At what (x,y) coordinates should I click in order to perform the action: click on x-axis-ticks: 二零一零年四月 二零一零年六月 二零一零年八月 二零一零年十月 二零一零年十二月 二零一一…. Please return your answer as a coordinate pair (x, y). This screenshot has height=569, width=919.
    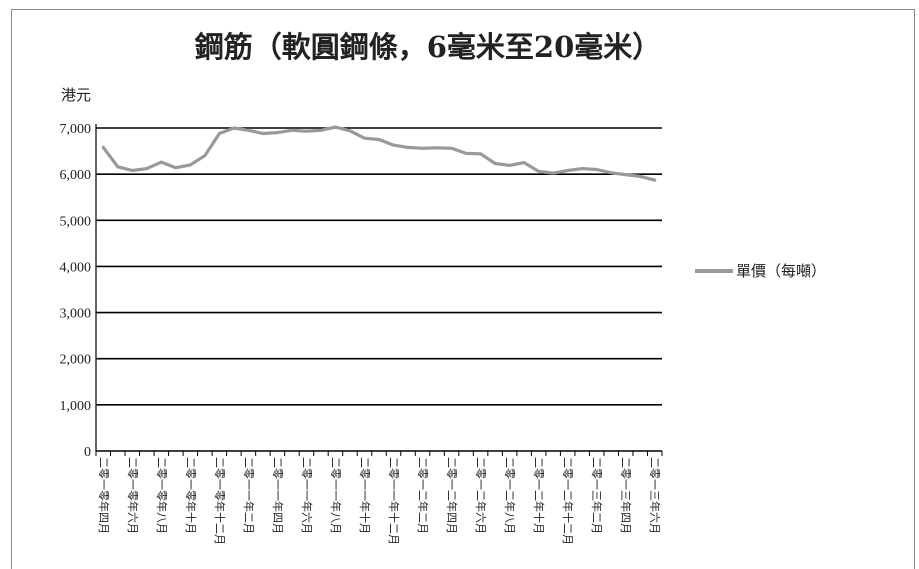
    Looking at the image, I should click on (379, 501).